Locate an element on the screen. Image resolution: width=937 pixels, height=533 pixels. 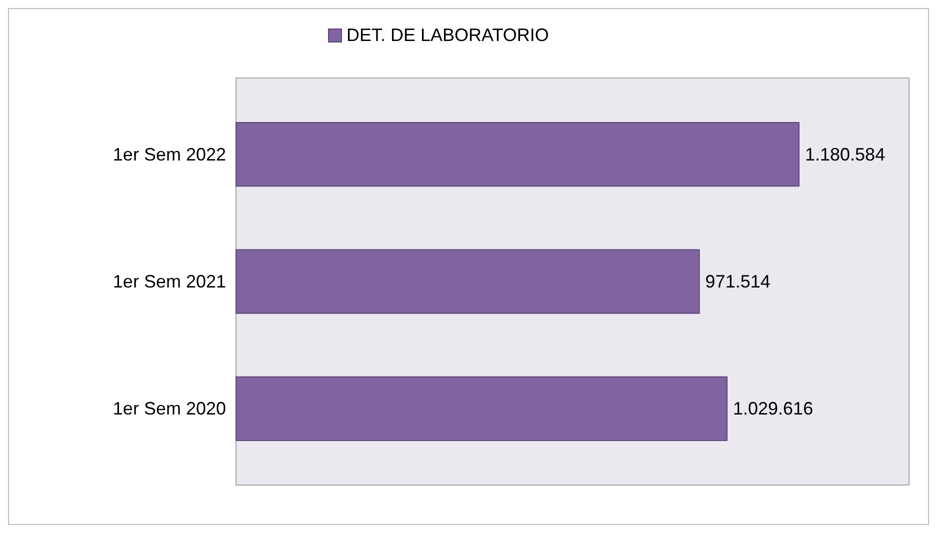
data-label: 1.180.584 is located at coordinates (845, 154).